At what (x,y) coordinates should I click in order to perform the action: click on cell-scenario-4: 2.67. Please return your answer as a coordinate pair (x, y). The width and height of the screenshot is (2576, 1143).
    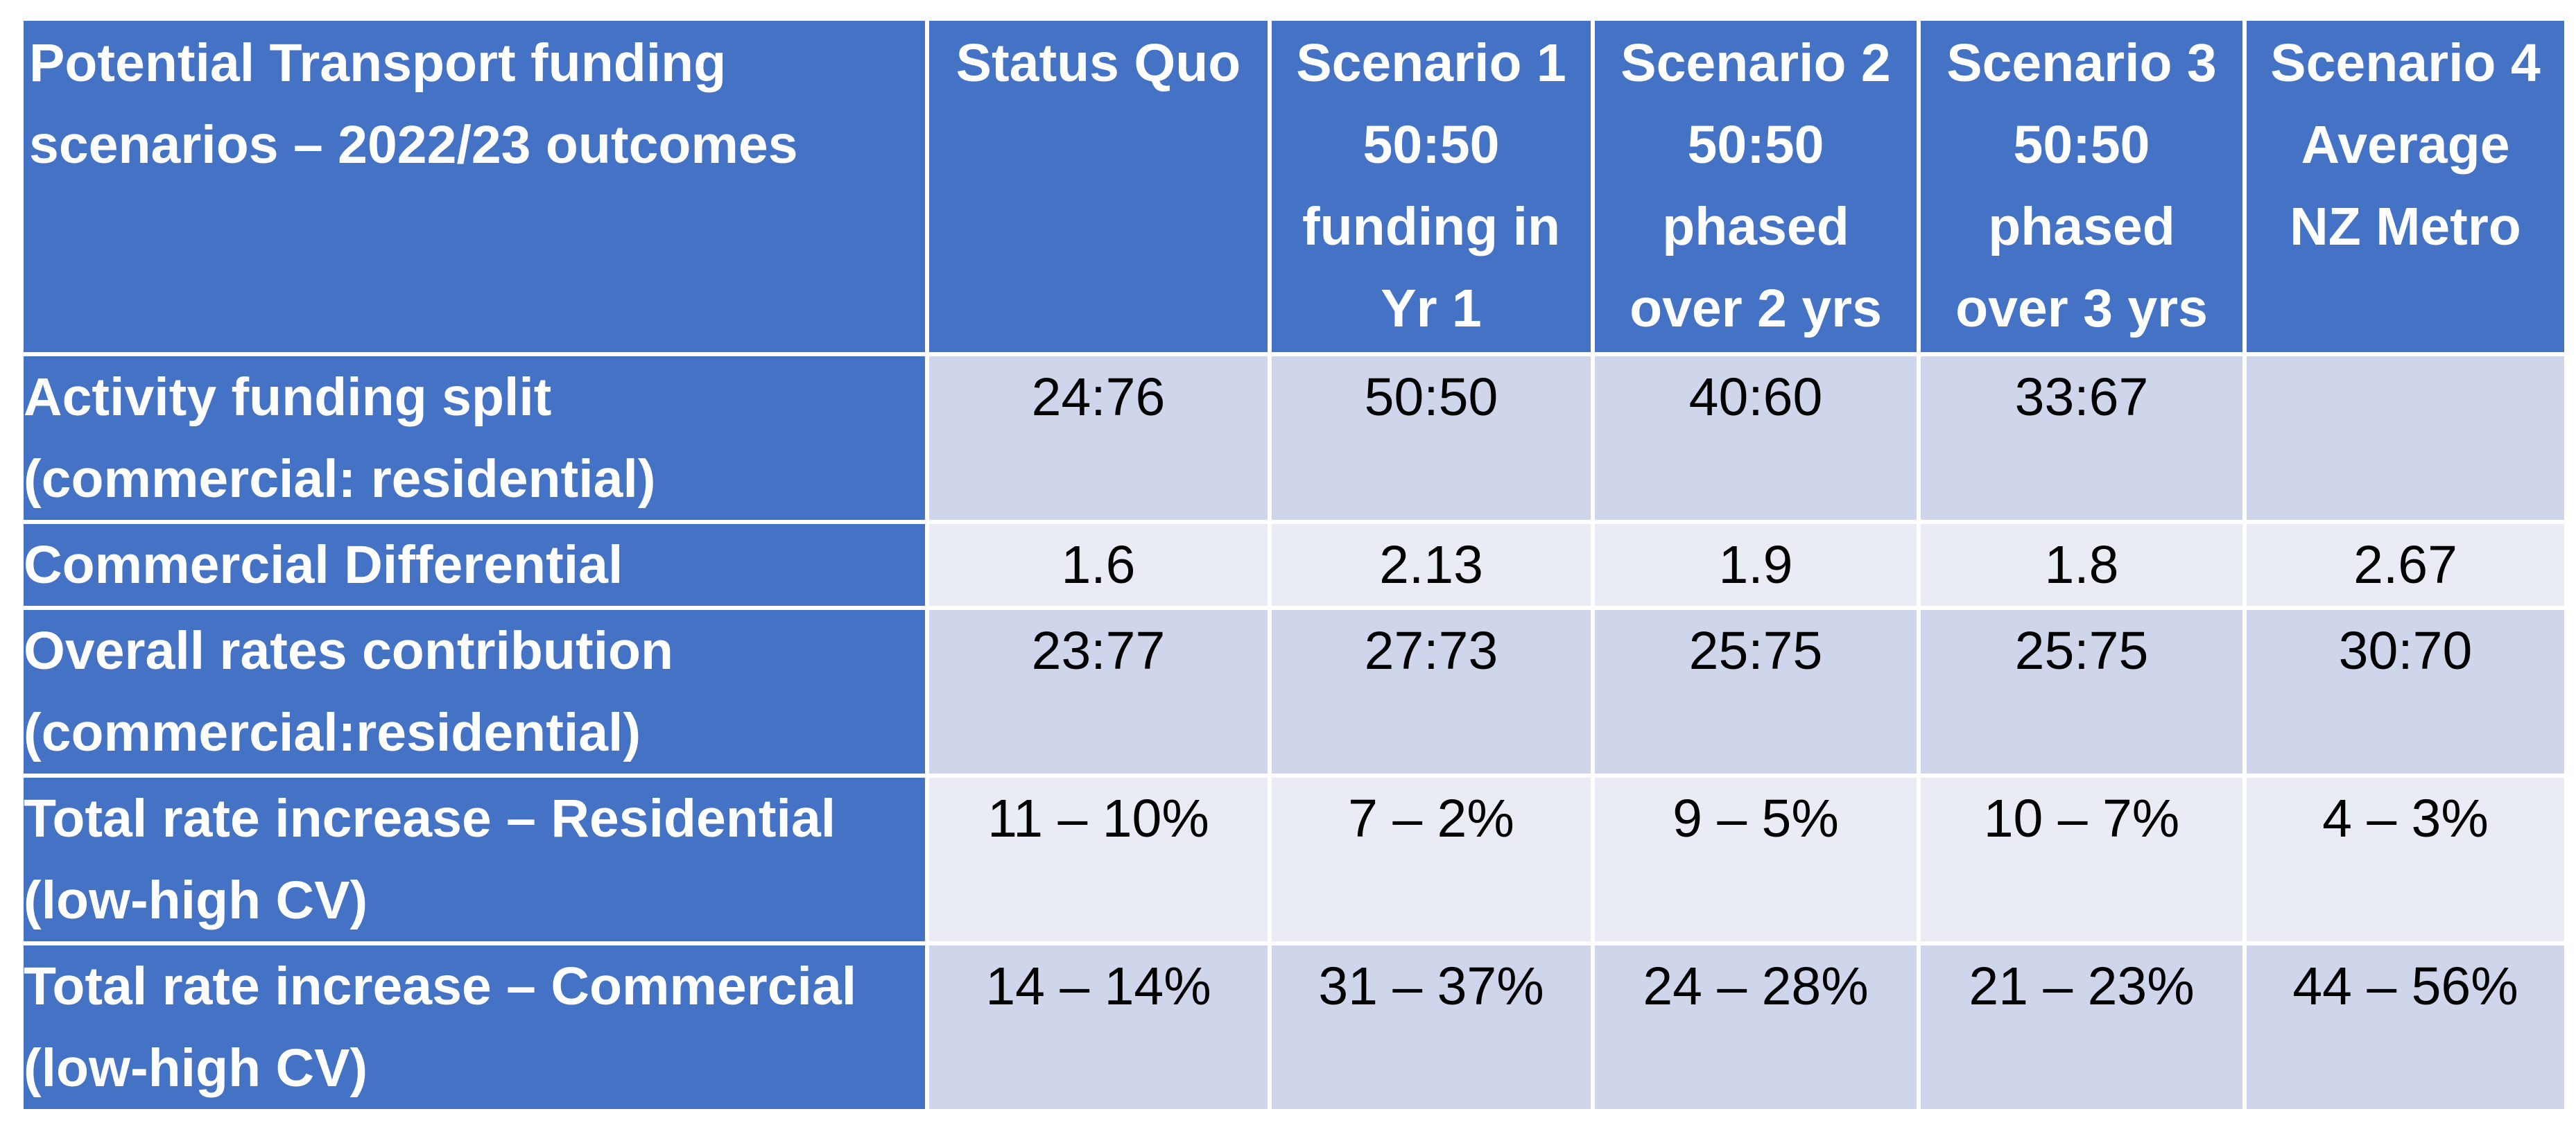
    Looking at the image, I should click on (2405, 565).